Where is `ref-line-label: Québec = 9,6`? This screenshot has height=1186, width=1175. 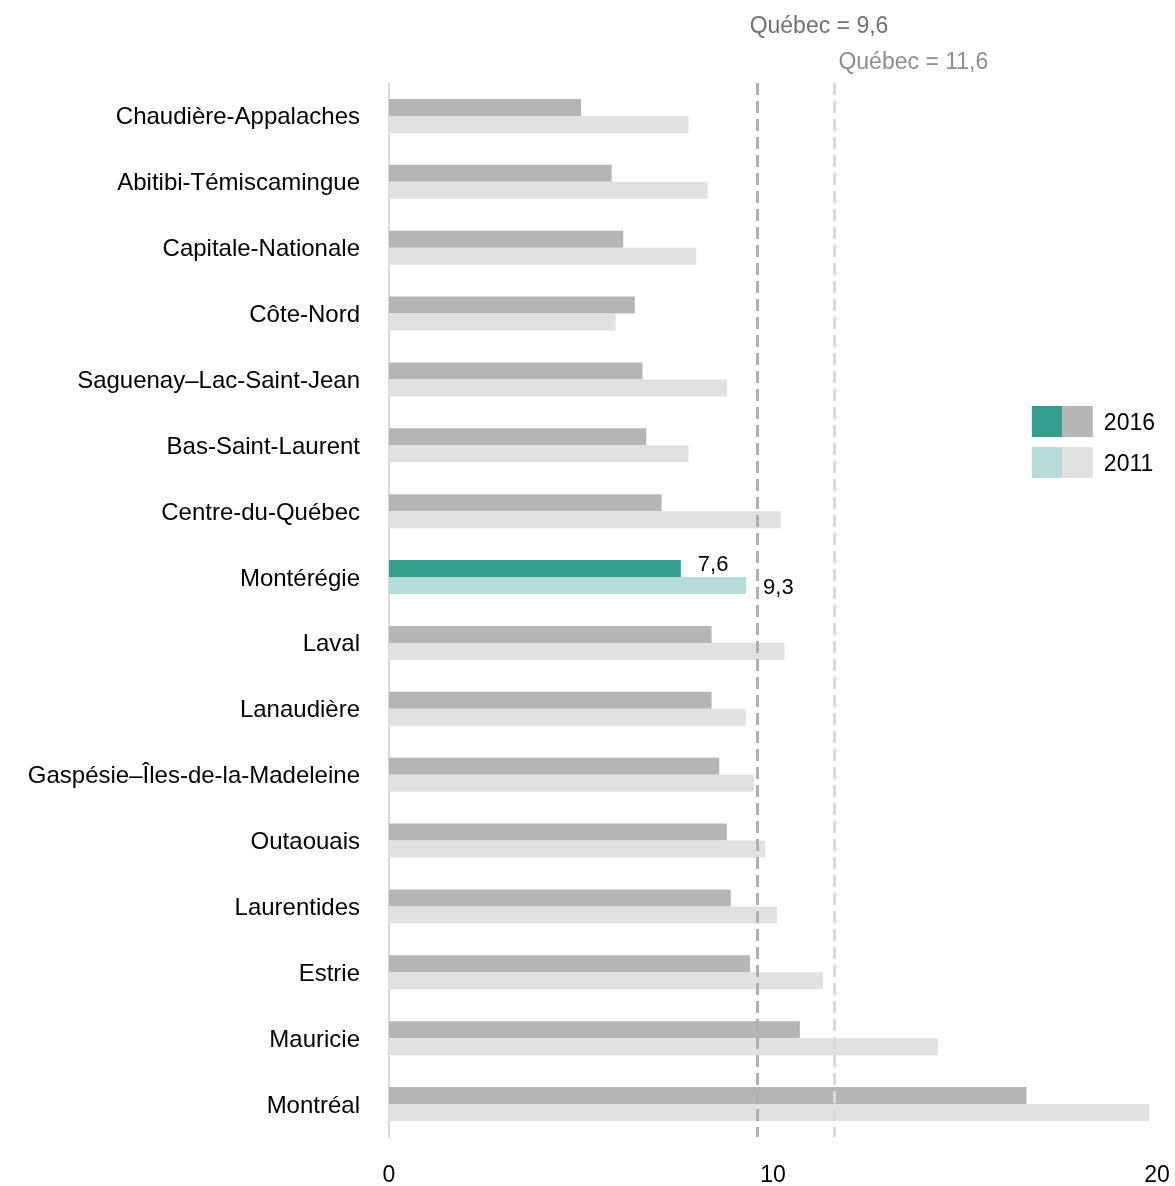
ref-line-label: Québec = 9,6 is located at coordinates (819, 24).